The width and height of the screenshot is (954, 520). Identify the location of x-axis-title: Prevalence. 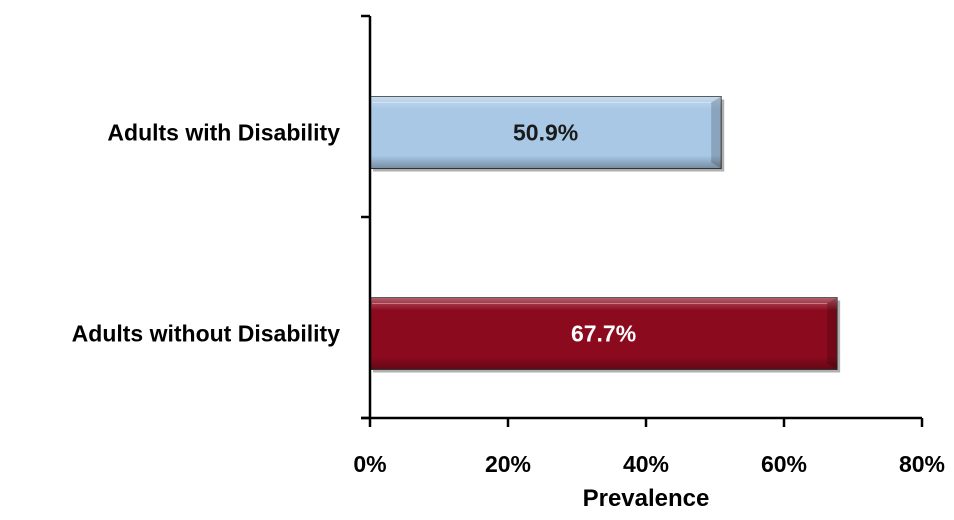
(646, 498).